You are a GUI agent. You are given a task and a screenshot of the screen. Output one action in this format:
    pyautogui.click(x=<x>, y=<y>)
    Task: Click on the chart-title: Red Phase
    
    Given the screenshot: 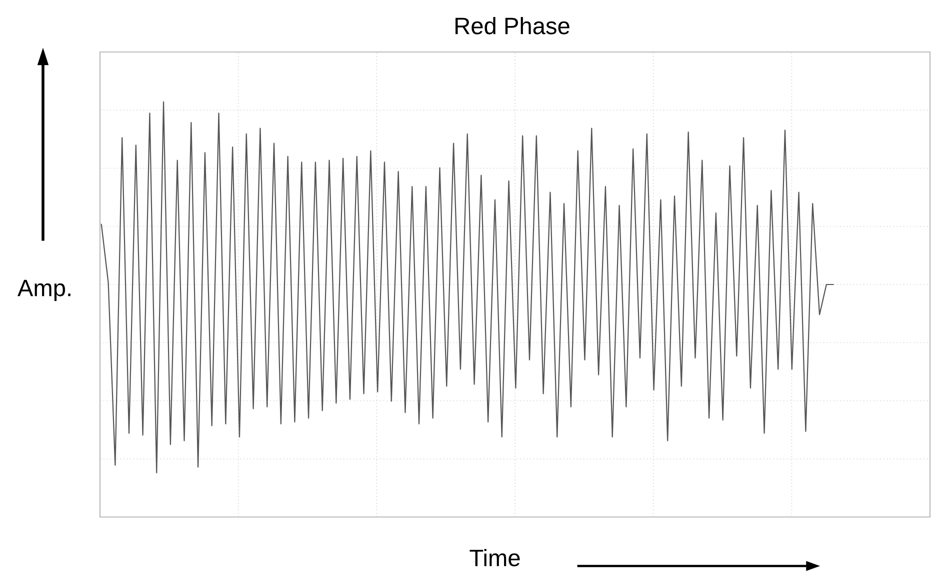 What is the action you would take?
    pyautogui.click(x=513, y=25)
    